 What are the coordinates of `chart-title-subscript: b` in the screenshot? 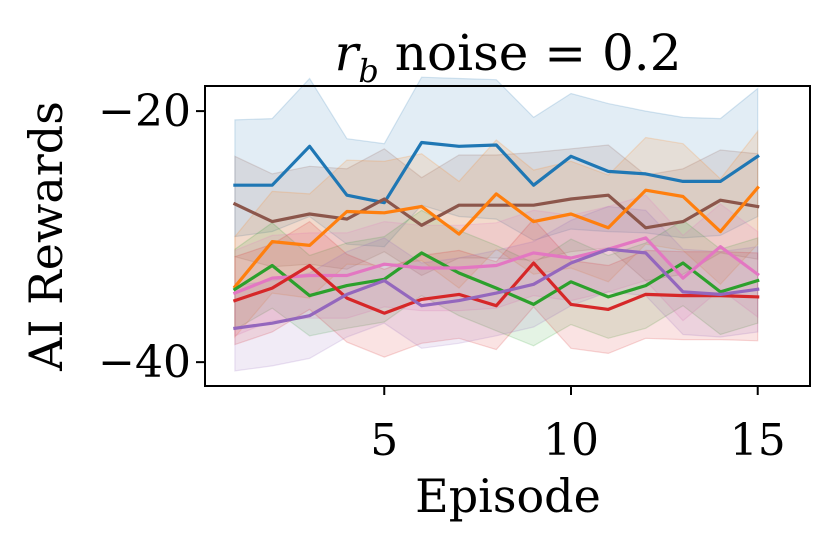 It's located at (368, 71).